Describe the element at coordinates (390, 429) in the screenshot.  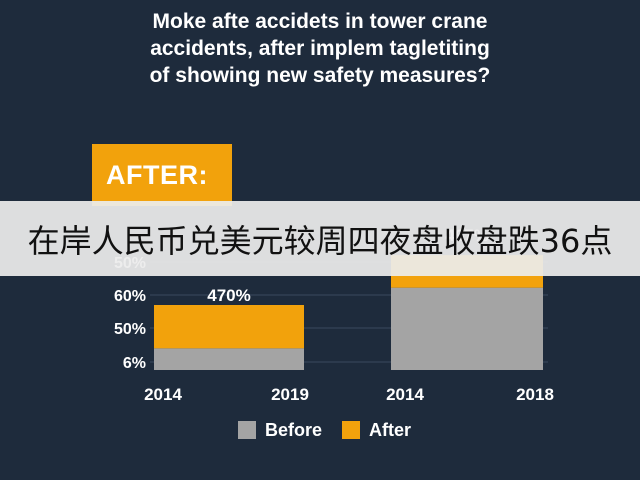
I see `legend-label-after: After` at that location.